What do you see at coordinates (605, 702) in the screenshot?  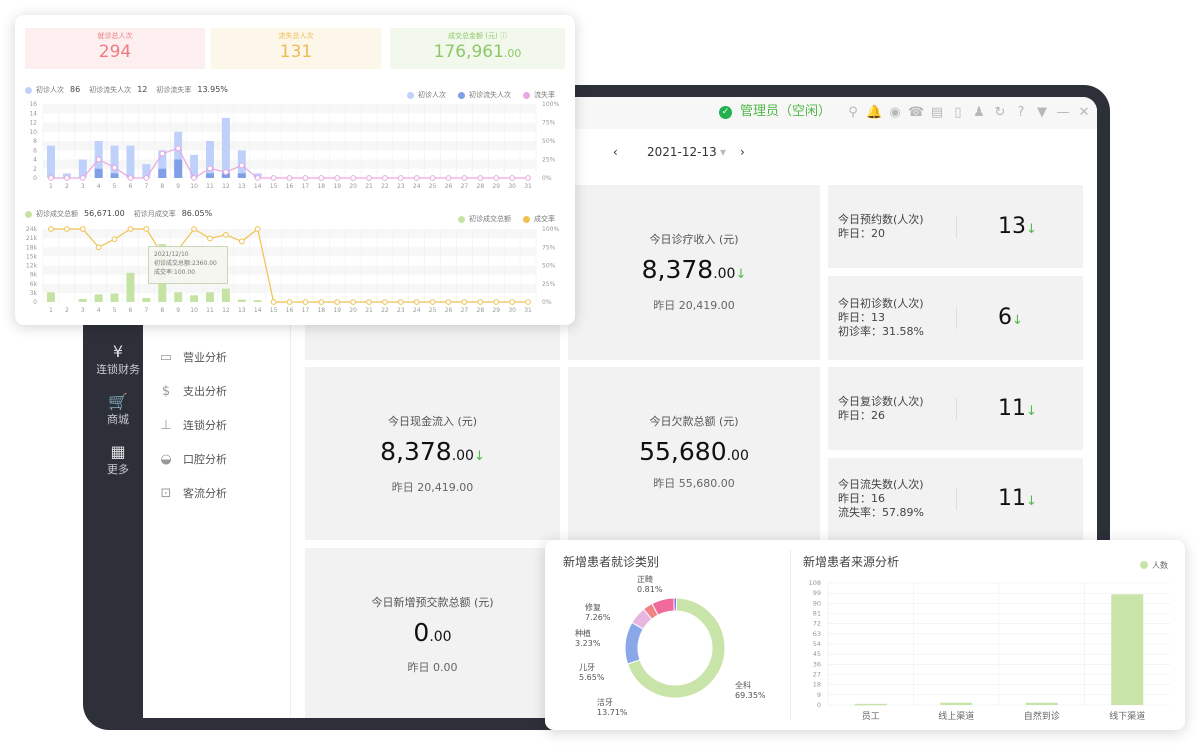 I see `slice-label: 洁牙` at bounding box center [605, 702].